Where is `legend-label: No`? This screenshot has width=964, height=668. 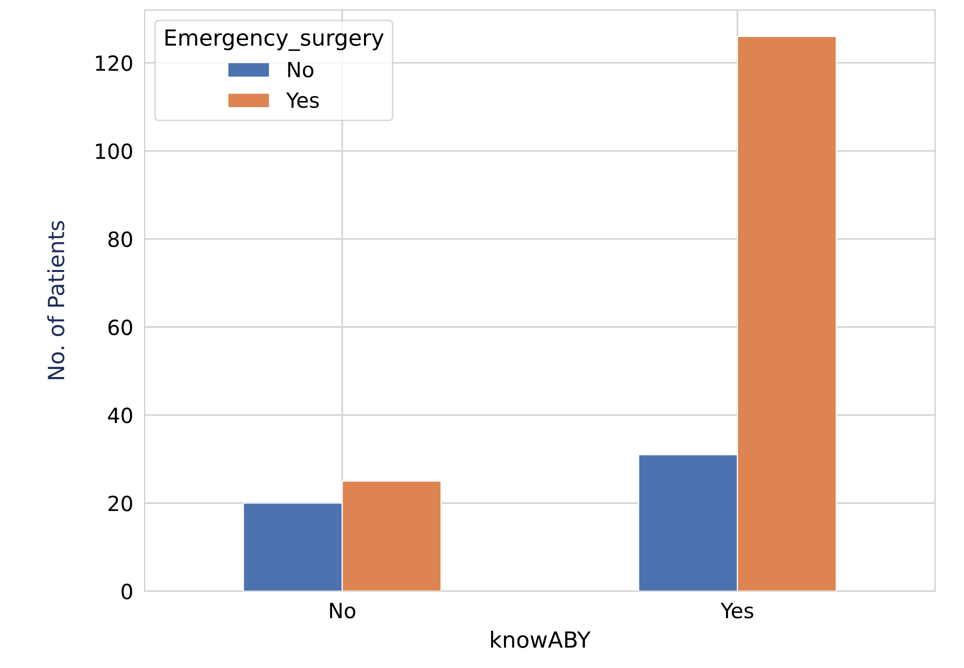
legend-label: No is located at coordinates (301, 70).